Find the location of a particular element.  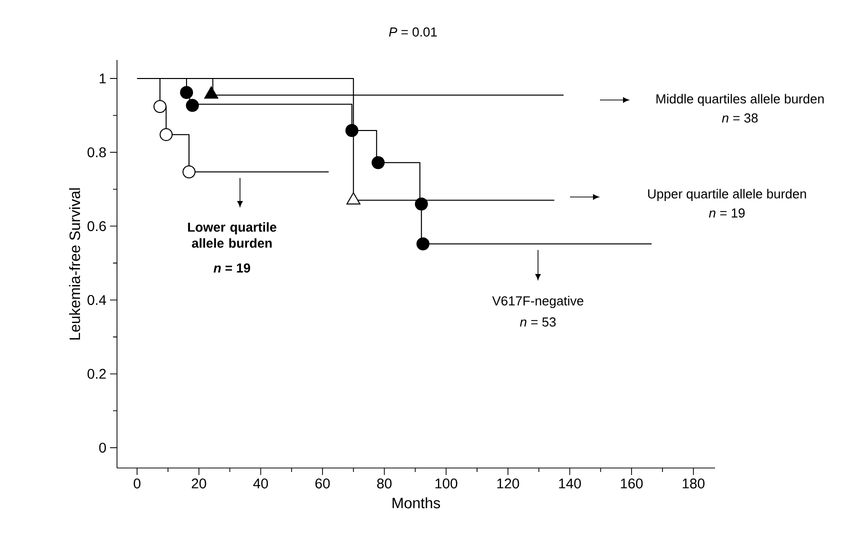

x-tick-label: 160 is located at coordinates (631, 483).